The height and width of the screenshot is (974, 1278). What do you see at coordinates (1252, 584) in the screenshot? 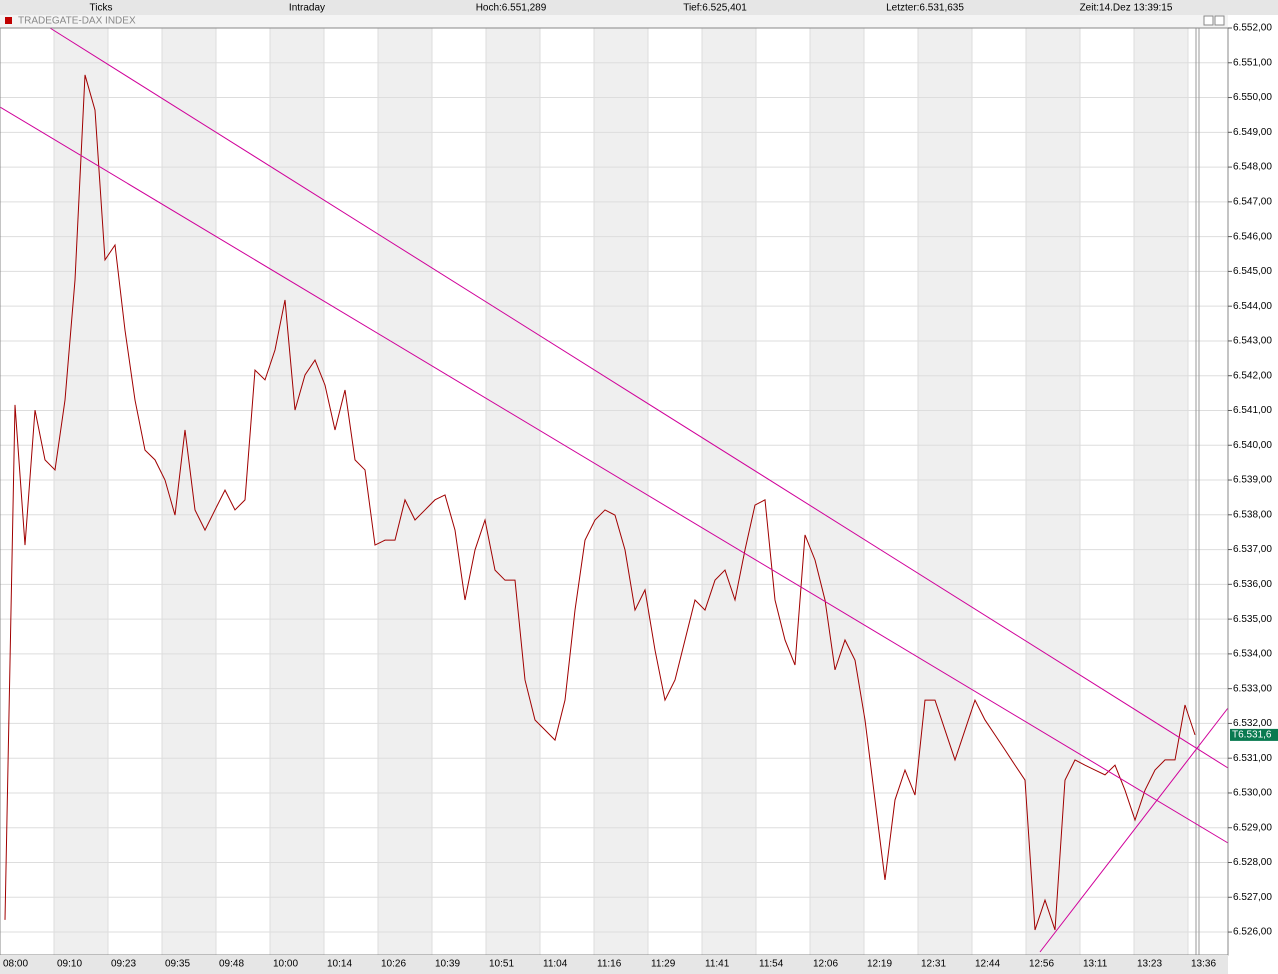
I see `y-tick-label: 6.536,00` at bounding box center [1252, 584].